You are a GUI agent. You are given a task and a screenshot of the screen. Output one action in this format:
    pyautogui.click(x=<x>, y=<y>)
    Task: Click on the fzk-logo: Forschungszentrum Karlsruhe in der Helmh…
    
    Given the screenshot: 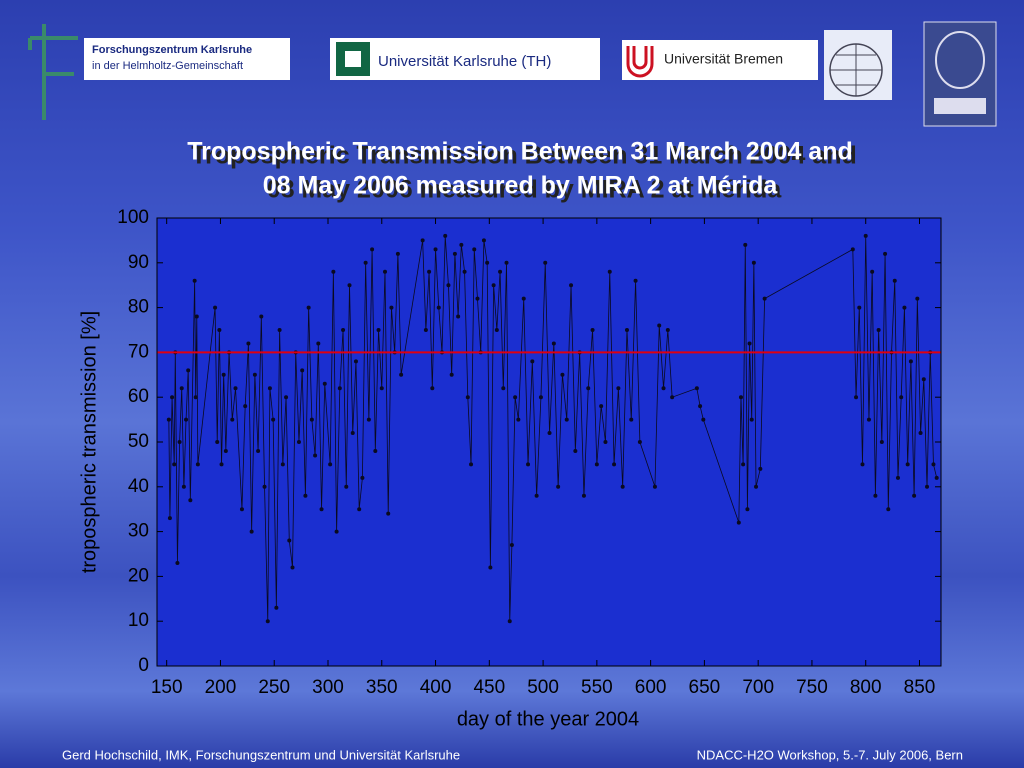 What is the action you would take?
    pyautogui.click(x=159, y=72)
    